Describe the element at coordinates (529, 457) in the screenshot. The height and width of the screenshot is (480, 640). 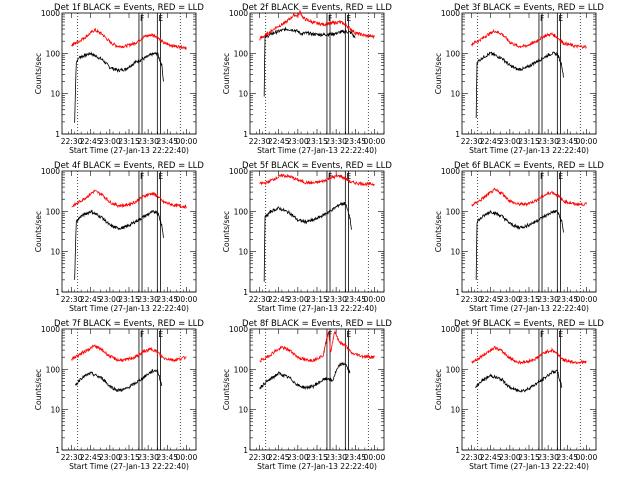
I see `panel-9-xtick-label: 23:15` at that location.